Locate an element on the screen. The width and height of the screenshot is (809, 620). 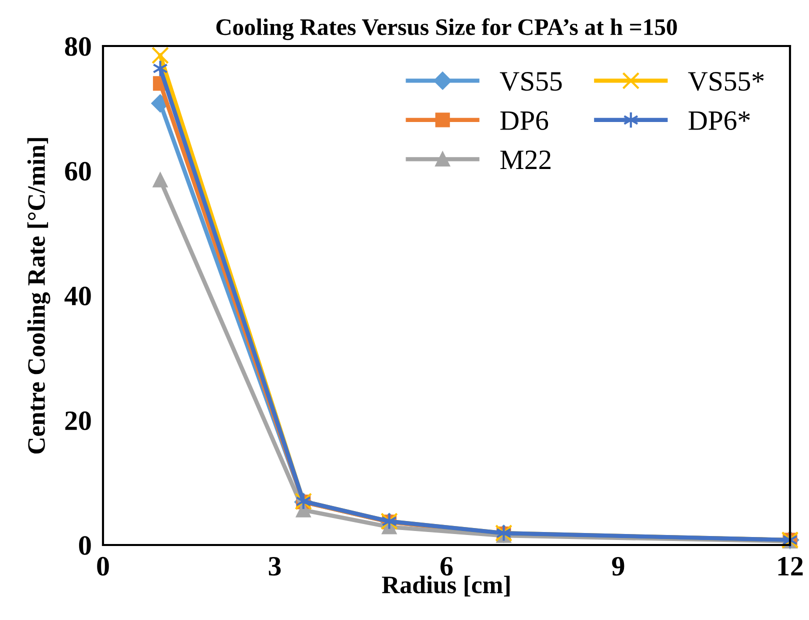
y-tick-label: 20 is located at coordinates (78, 420).